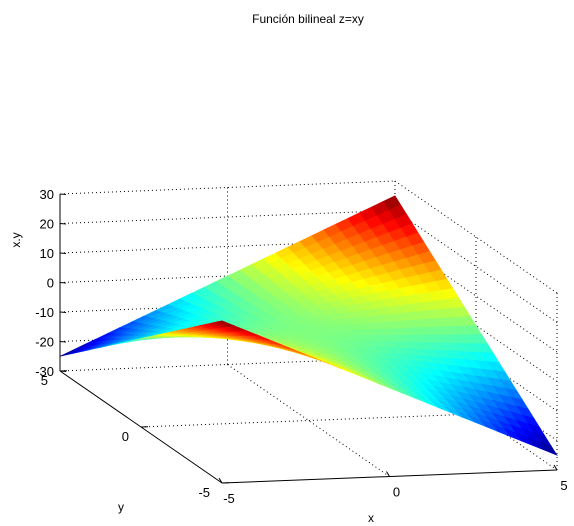 The height and width of the screenshot is (526, 574). I want to click on y-tick-label: -5, so click(204, 492).